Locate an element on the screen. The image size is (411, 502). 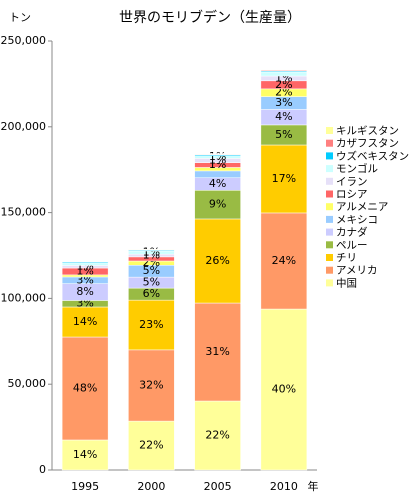
data-label: 8% is located at coordinates (84, 291).